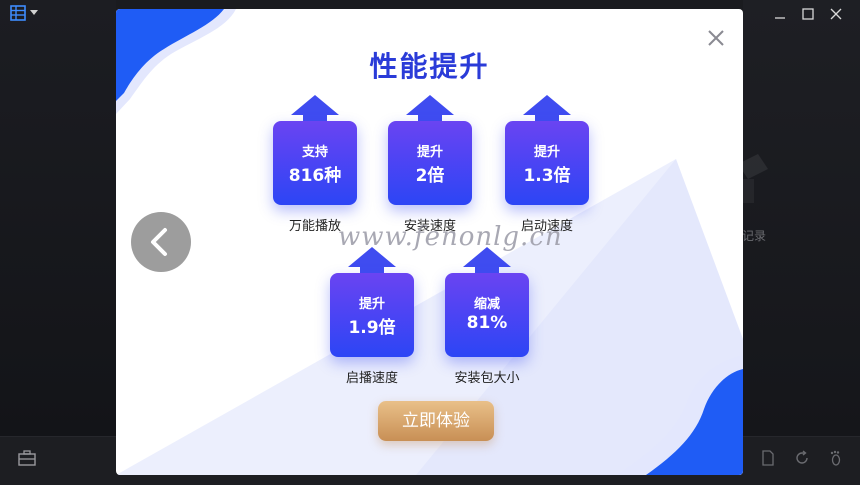 Image resolution: width=860 pixels, height=485 pixels. I want to click on refresh-icon, so click(802, 458).